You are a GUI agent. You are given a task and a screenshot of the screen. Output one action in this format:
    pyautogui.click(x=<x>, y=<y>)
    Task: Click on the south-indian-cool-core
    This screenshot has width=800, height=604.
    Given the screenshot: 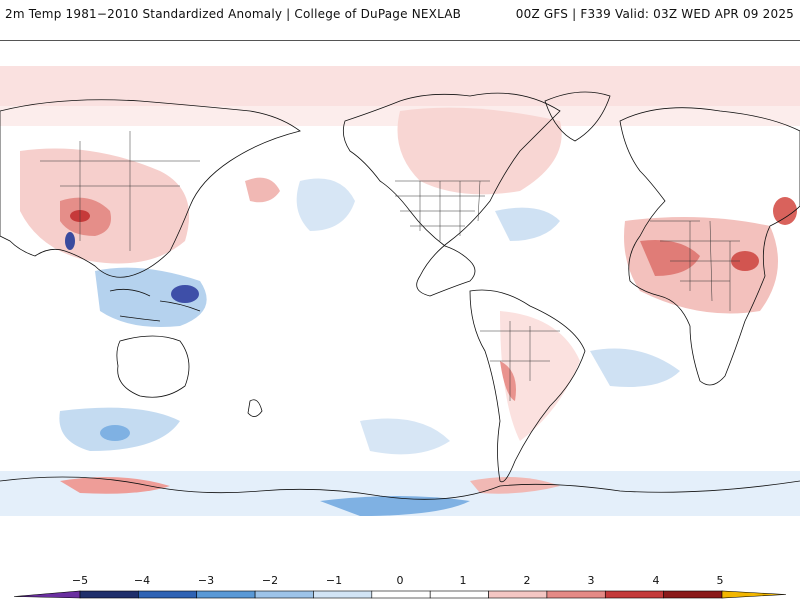 What is the action you would take?
    pyautogui.click(x=115, y=433)
    